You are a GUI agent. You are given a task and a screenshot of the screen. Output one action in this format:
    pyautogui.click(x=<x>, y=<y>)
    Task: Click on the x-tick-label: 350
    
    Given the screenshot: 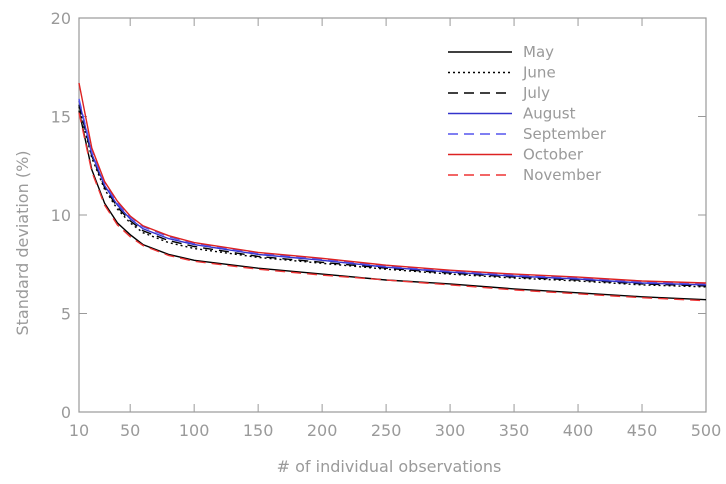 What is the action you would take?
    pyautogui.click(x=514, y=430)
    